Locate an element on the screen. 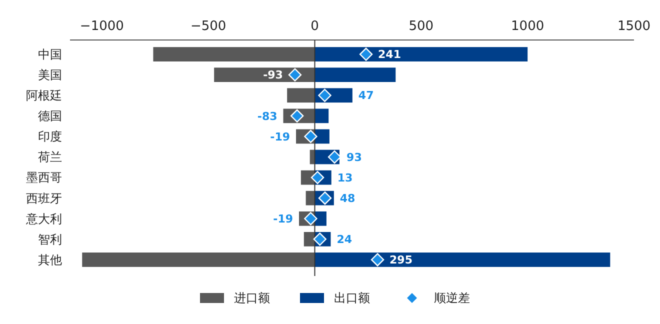  y-tick-label: 智利 is located at coordinates (50, 239).